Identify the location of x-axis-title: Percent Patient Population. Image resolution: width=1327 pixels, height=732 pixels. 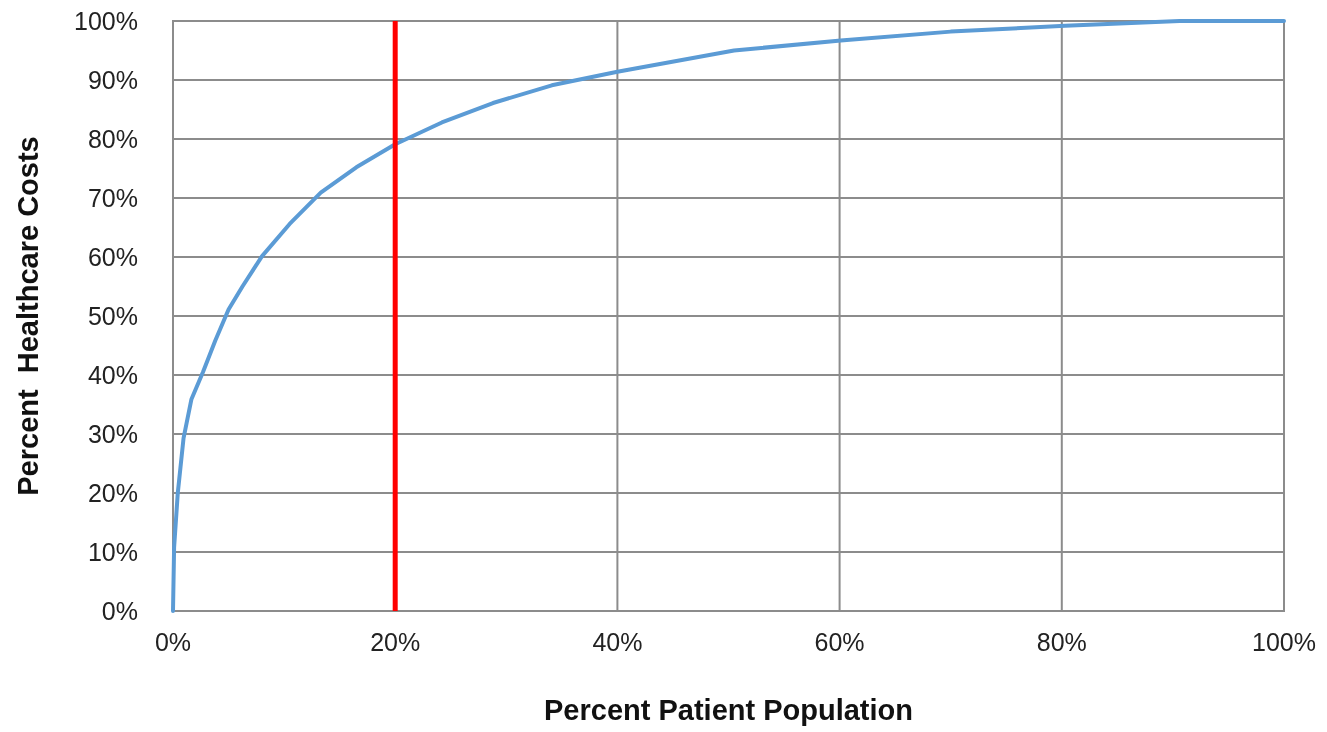
(728, 710).